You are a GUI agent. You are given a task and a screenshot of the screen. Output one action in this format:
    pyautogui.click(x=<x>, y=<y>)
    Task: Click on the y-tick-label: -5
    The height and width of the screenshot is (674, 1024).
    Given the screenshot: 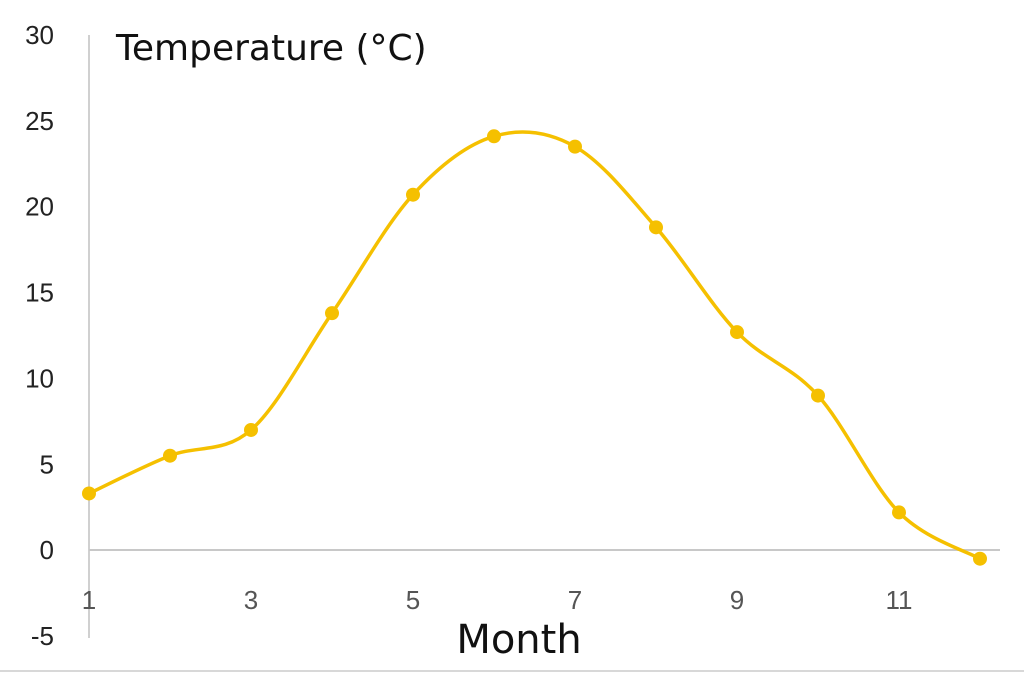 What is the action you would take?
    pyautogui.click(x=42, y=636)
    